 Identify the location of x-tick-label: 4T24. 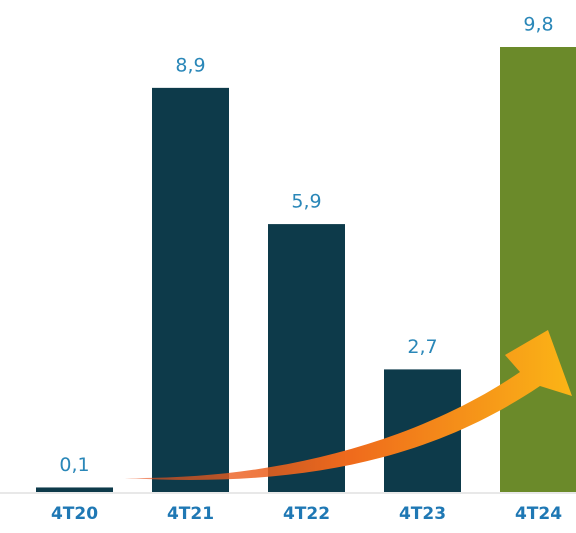
(538, 514).